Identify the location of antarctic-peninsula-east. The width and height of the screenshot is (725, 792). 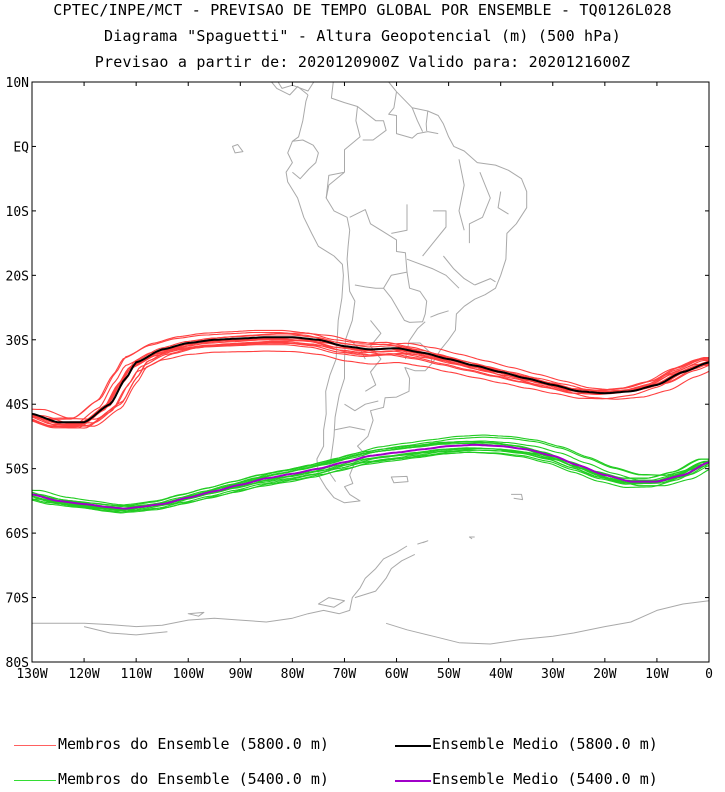
(385, 576).